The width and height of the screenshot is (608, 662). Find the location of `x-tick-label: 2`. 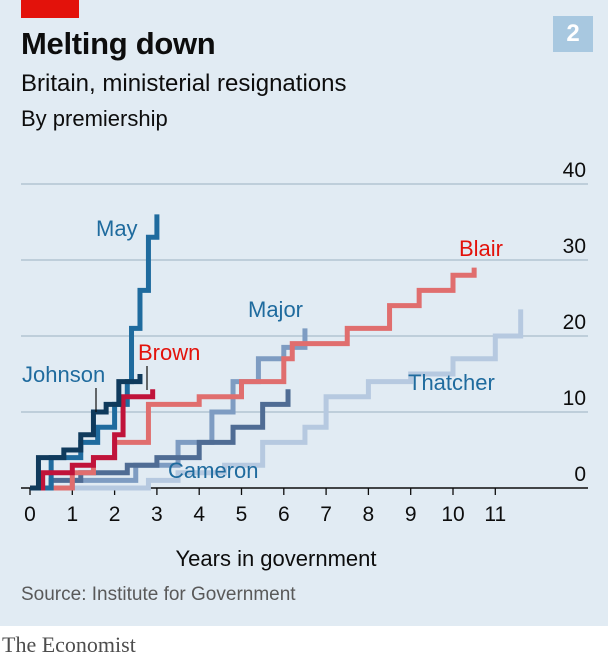

x-tick-label: 2 is located at coordinates (115, 514).